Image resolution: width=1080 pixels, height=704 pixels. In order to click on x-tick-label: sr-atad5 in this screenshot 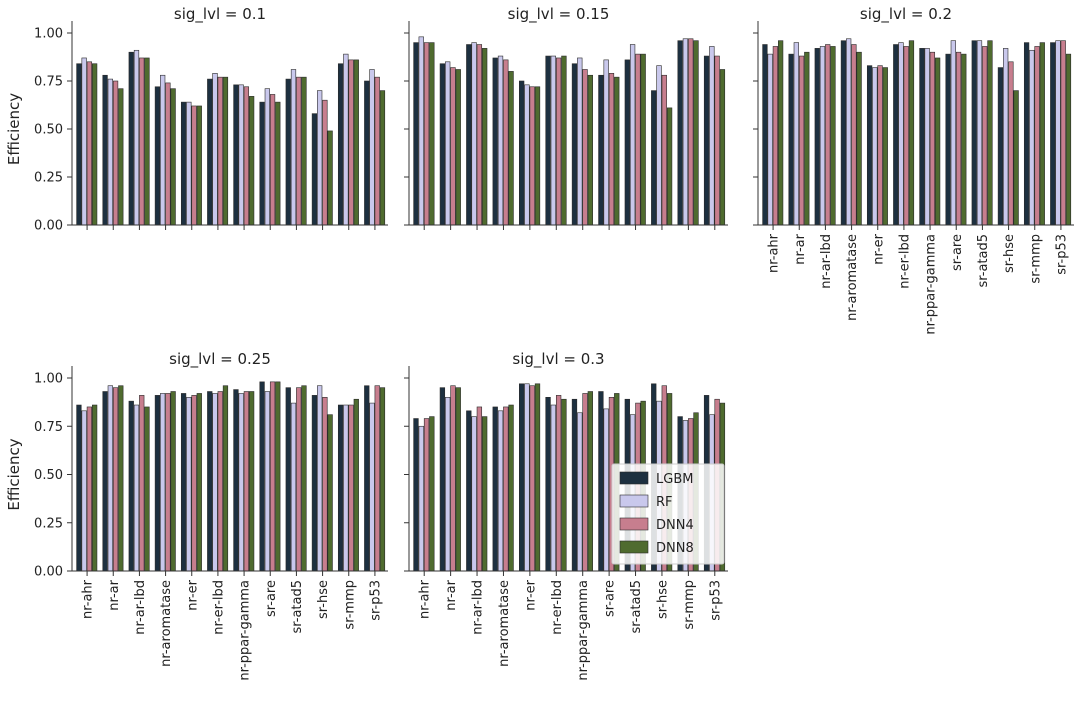, I will do `click(636, 607)`.